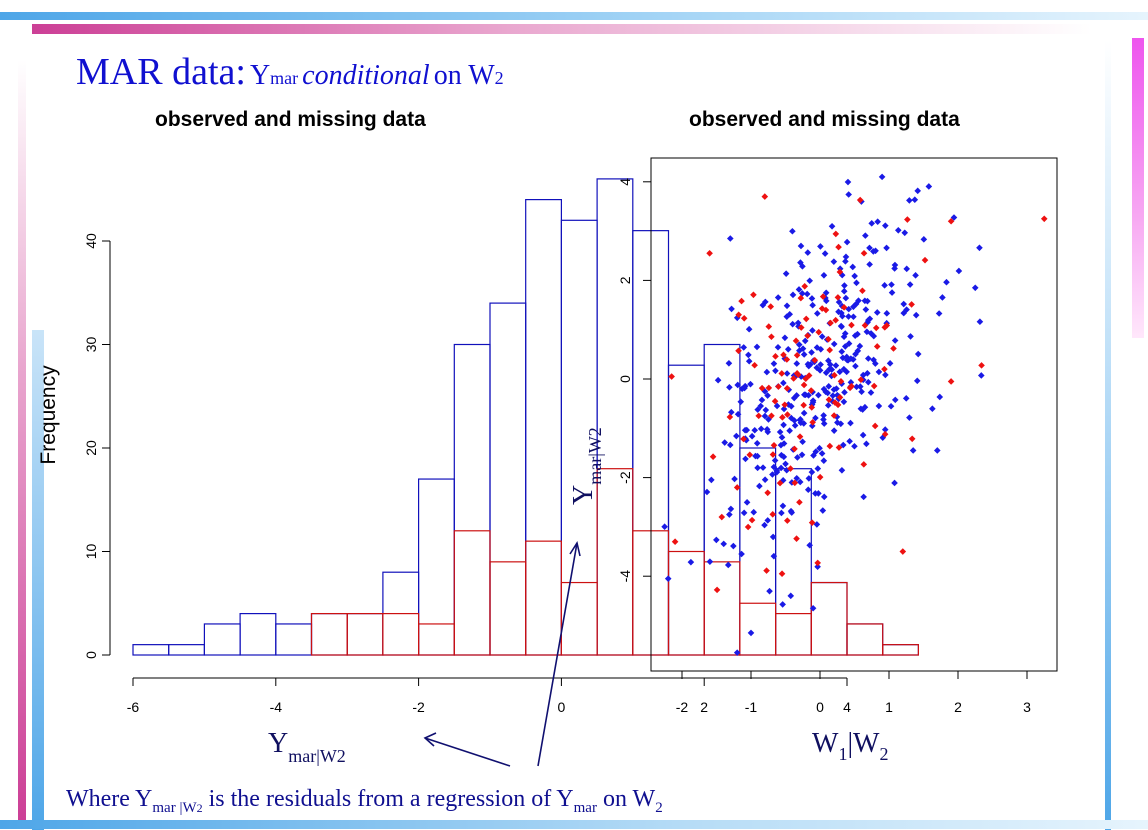 Image resolution: width=1148 pixels, height=830 pixels. Describe the element at coordinates (847, 707) in the screenshot. I see `histogram-x-tick-label: 4` at that location.